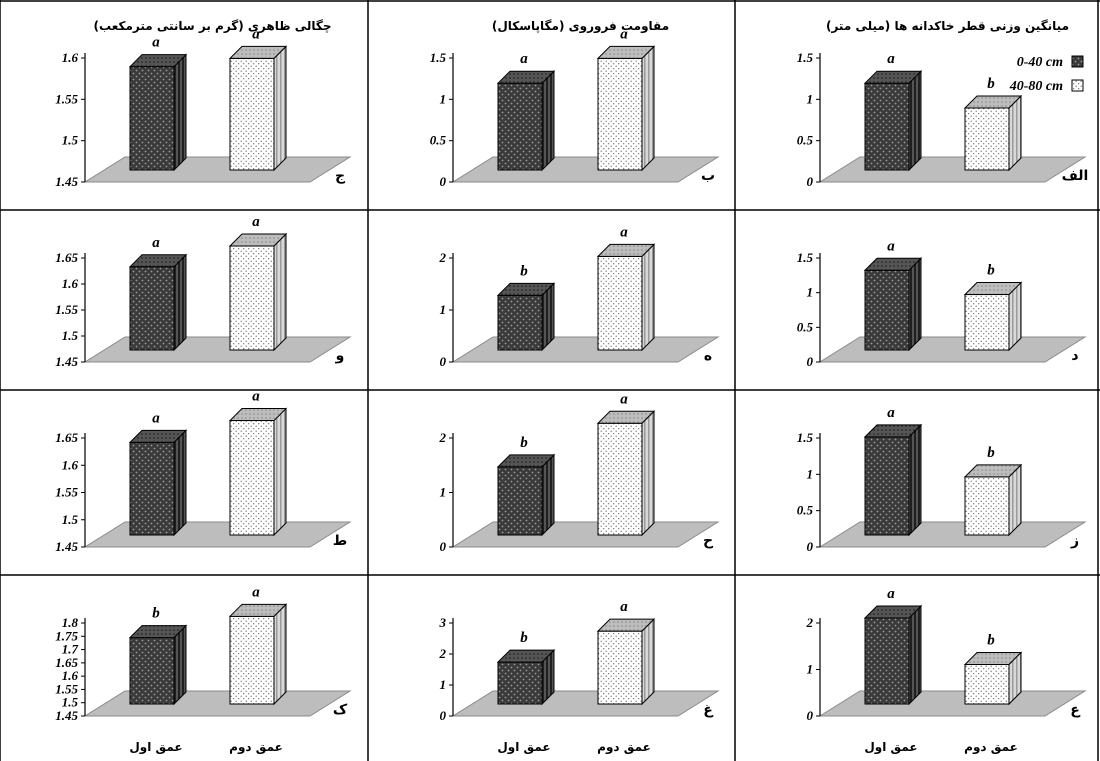 This screenshot has height=761, width=1100. I want to click on panel-label: ک, so click(340, 710).